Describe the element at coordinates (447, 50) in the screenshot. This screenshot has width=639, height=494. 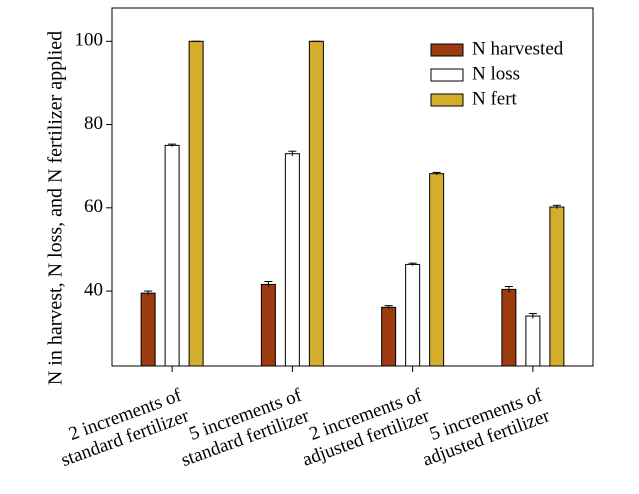
I see `legend-swatch-n-harvested` at that location.